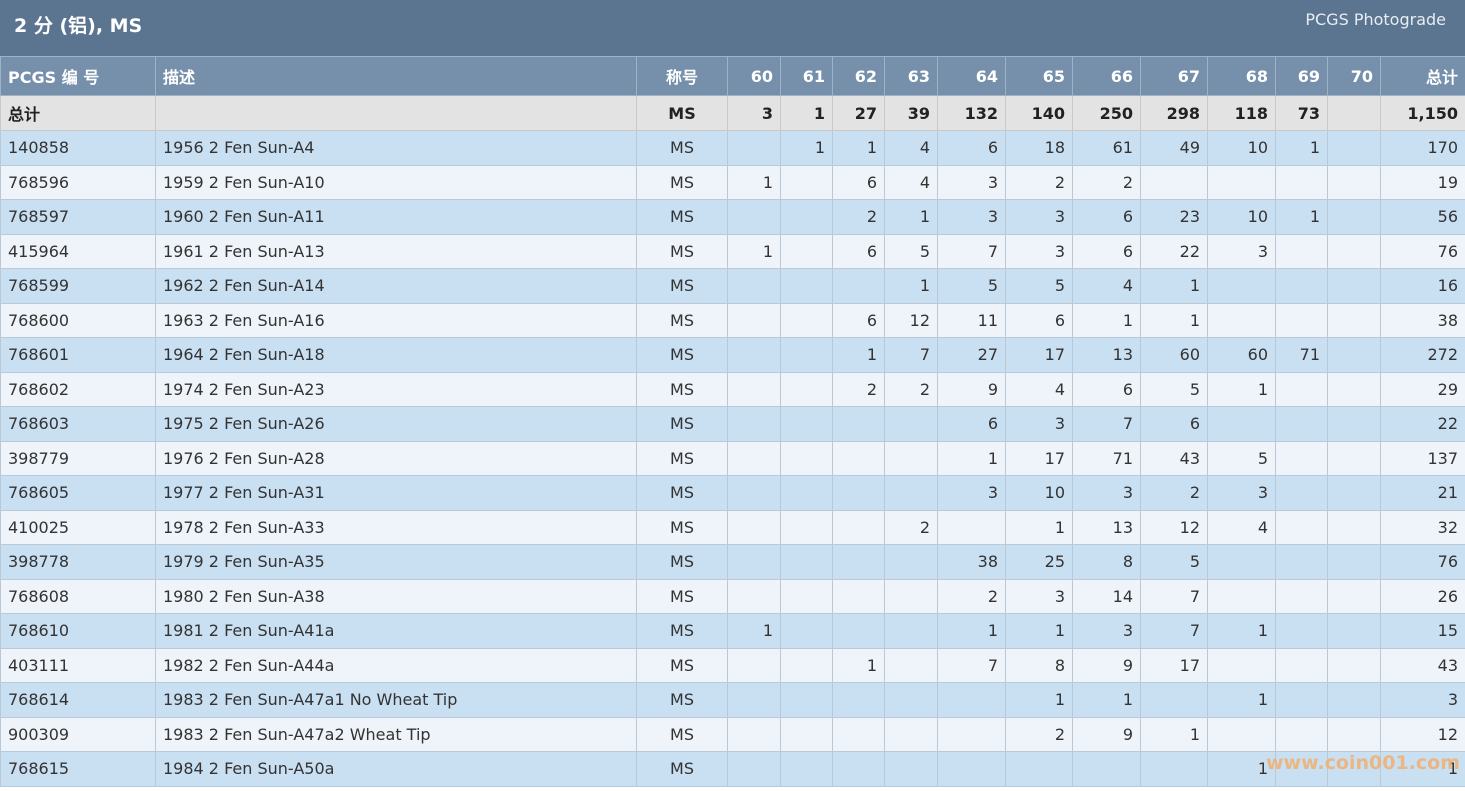 The width and height of the screenshot is (1465, 791). What do you see at coordinates (78, 182) in the screenshot?
I see `pcgs-number-link: 768596` at bounding box center [78, 182].